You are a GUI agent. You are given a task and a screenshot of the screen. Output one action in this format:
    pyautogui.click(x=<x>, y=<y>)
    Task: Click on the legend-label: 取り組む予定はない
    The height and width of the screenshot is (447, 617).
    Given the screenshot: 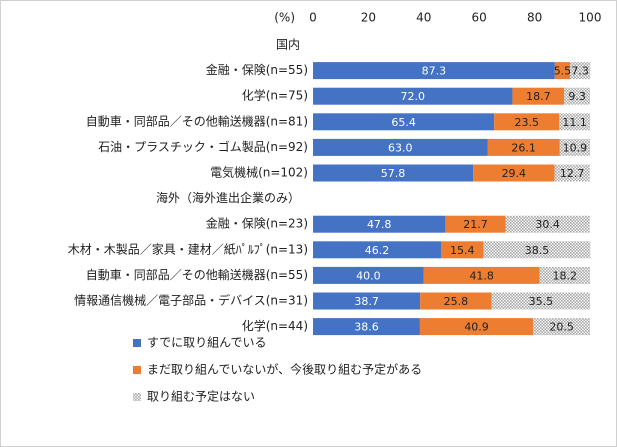 What is the action you would take?
    pyautogui.click(x=201, y=396)
    